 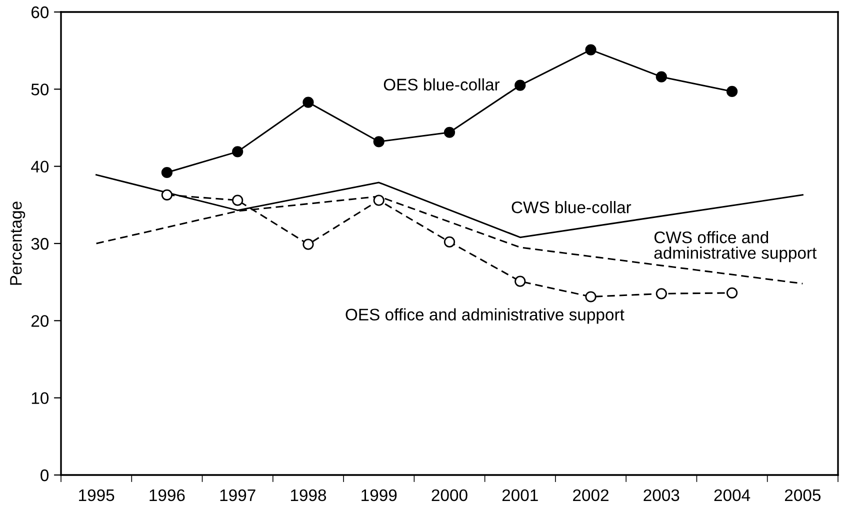 What do you see at coordinates (40, 90) in the screenshot?
I see `y-tick-label: 50` at bounding box center [40, 90].